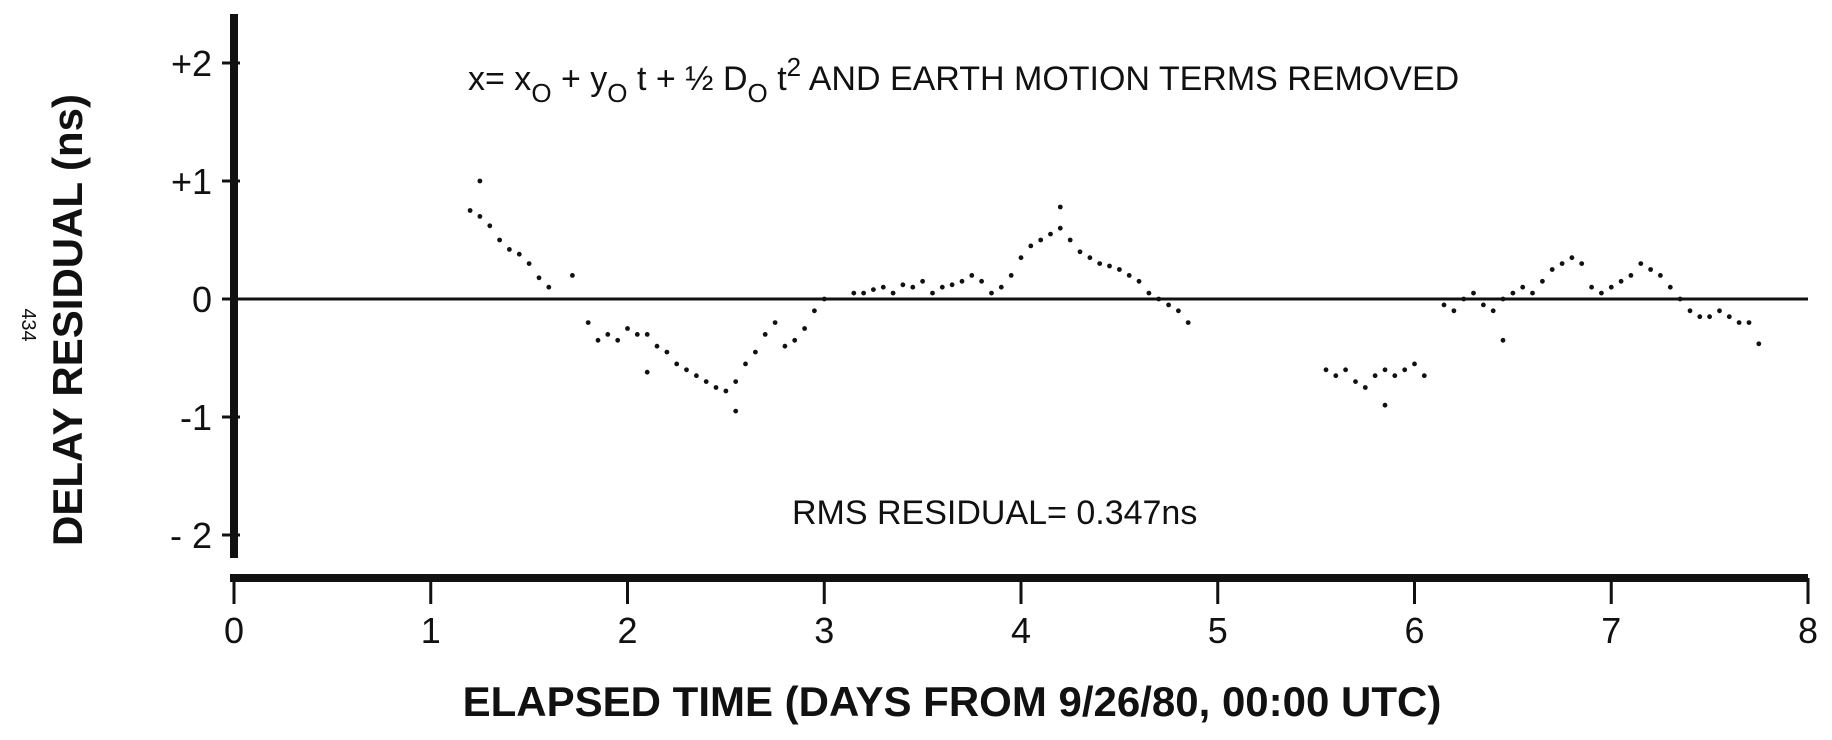  I want to click on rms-annotation: RMS RESIDUAL= 0.347ns, so click(994, 513).